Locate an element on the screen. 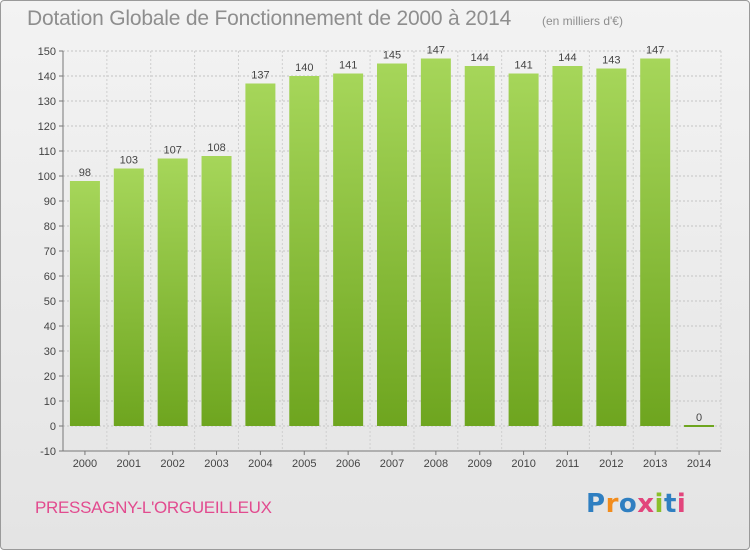 The height and width of the screenshot is (550, 750). y-tick-label: 110 is located at coordinates (47, 152).